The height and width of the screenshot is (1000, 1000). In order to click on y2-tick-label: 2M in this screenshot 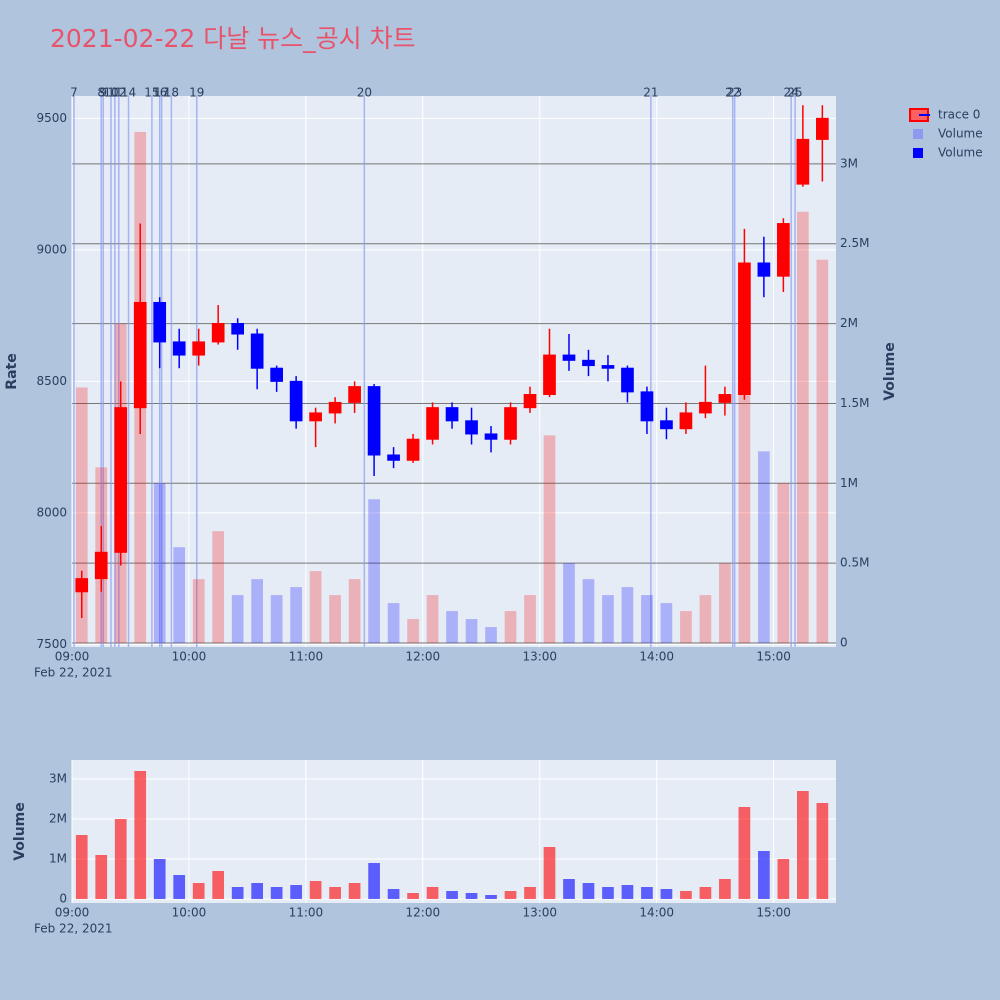, I will do `click(849, 323)`.